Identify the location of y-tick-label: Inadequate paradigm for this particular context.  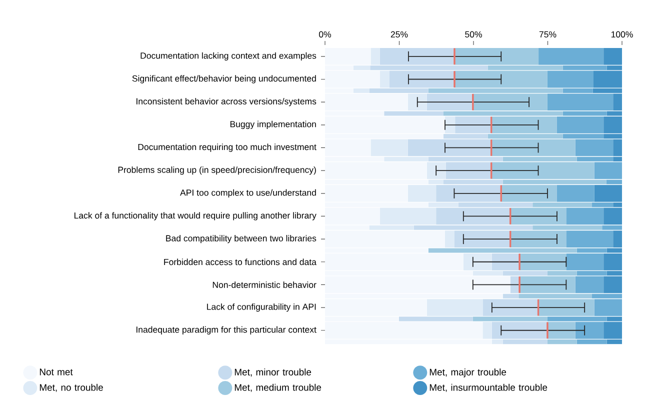
(226, 330).